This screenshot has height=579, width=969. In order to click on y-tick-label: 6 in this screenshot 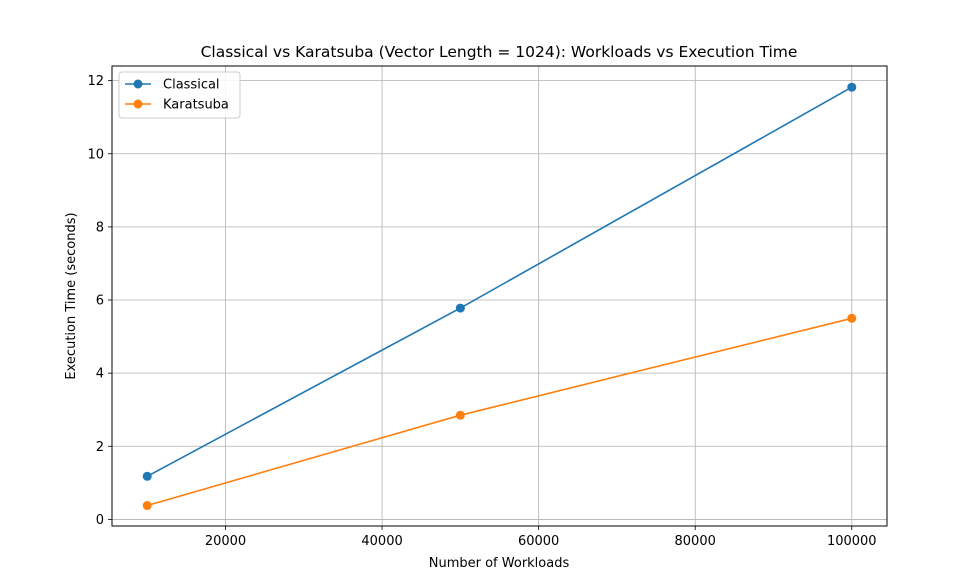, I will do `click(100, 301)`.